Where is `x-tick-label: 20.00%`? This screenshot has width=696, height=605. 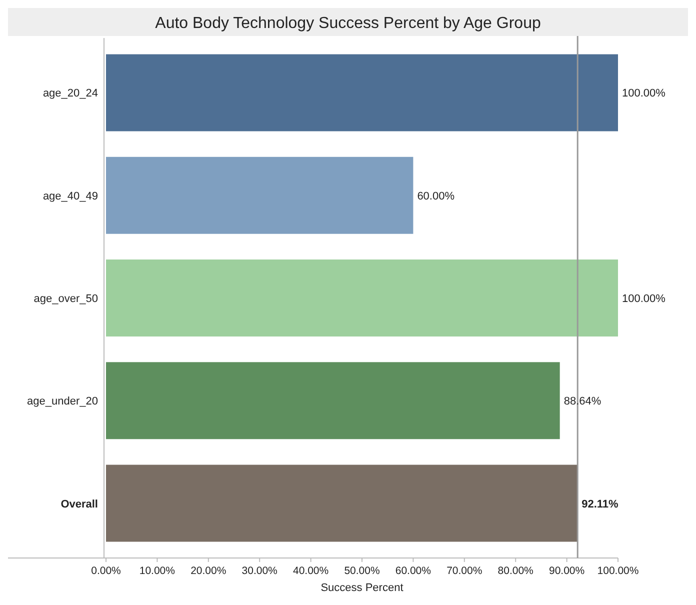
x-tick-label: 20.00% is located at coordinates (208, 571).